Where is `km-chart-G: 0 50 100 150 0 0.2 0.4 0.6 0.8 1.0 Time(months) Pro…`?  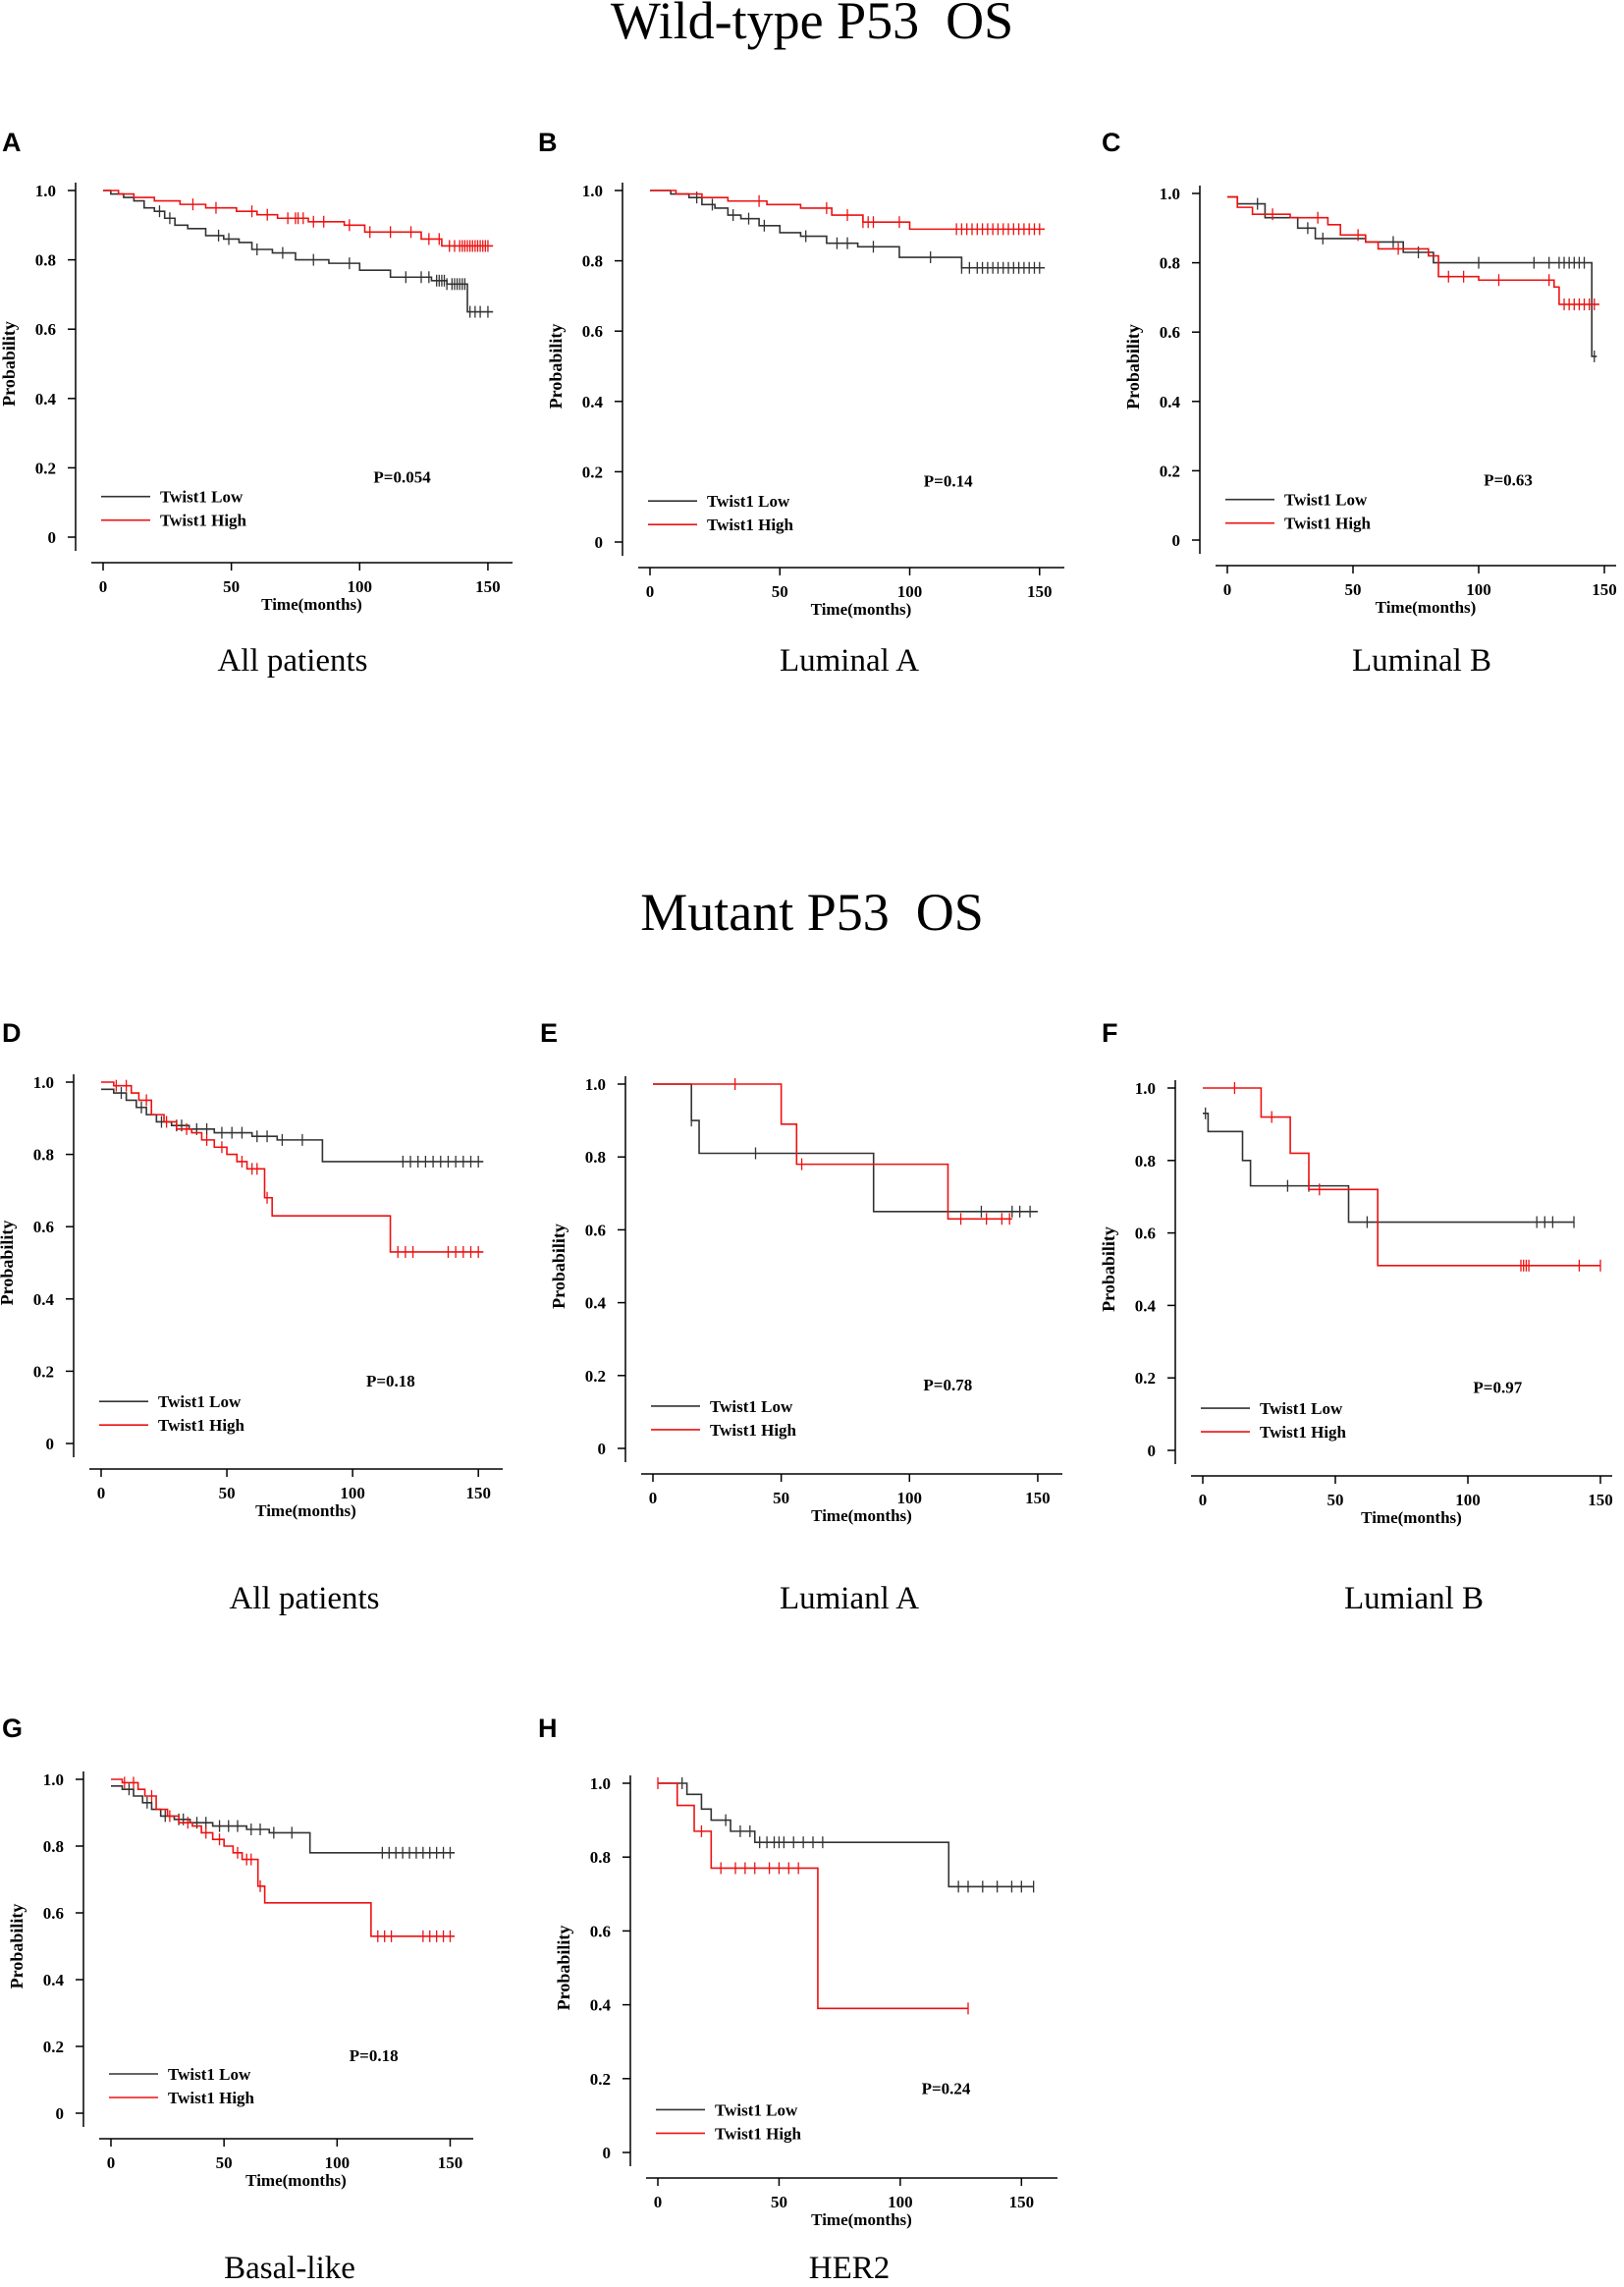 km-chart-G: 0 50 100 150 0 0.2 0.4 0.6 0.8 1.0 Time(months) Pro… is located at coordinates (240, 1980).